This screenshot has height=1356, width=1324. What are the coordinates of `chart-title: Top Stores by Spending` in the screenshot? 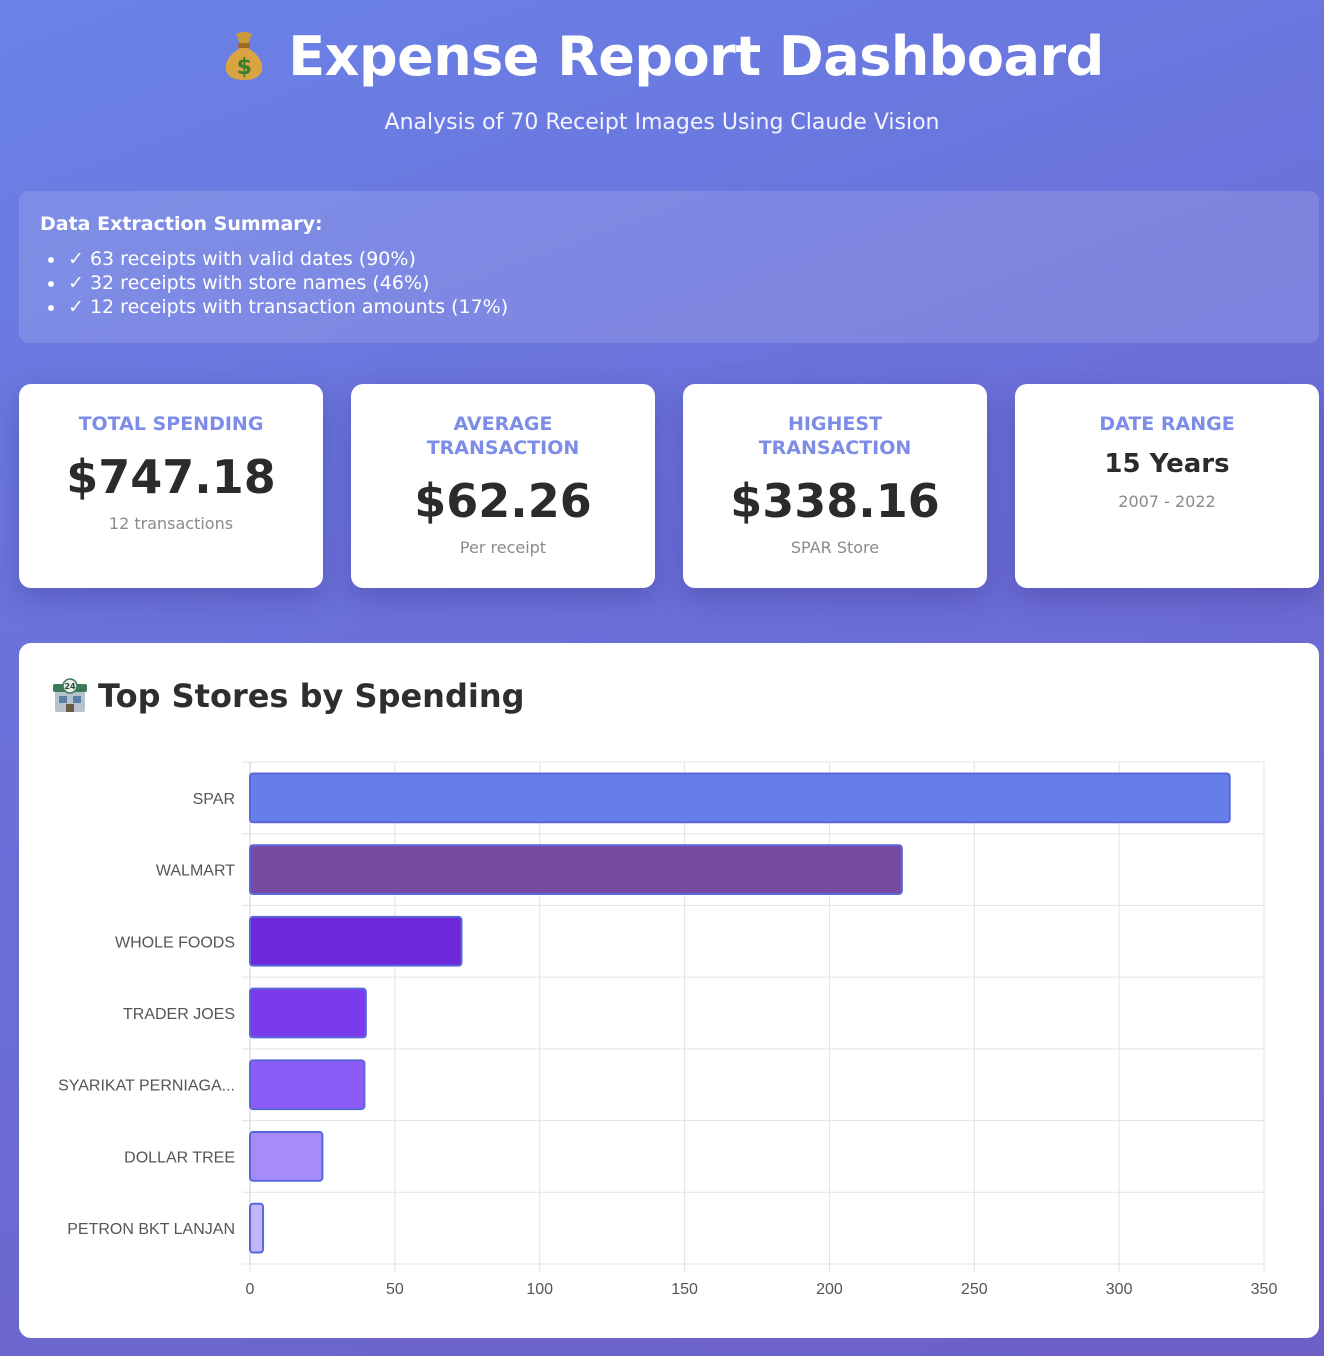 It's located at (311, 696).